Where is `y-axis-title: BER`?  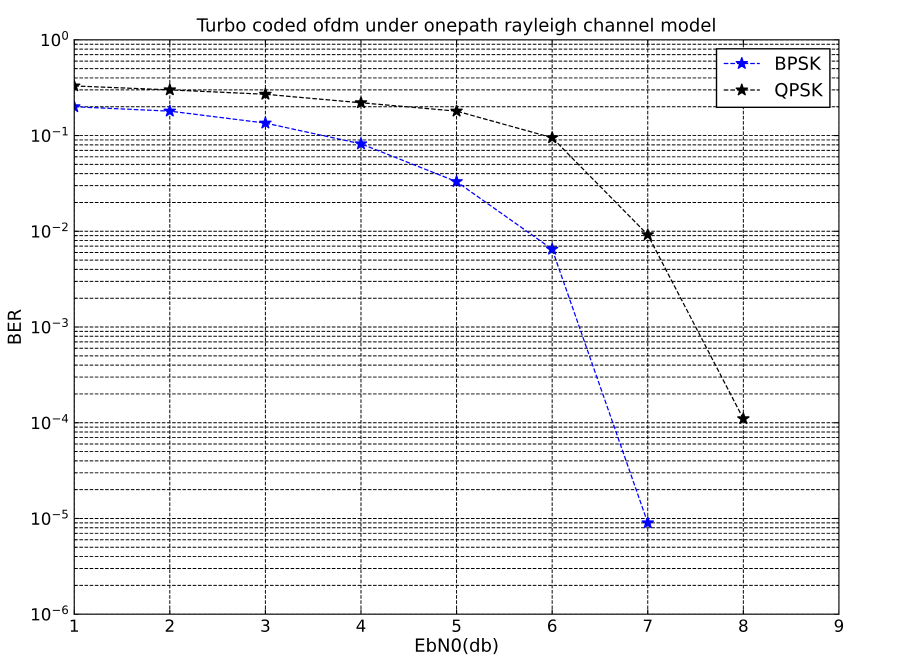
y-axis-title: BER is located at coordinates (14, 326).